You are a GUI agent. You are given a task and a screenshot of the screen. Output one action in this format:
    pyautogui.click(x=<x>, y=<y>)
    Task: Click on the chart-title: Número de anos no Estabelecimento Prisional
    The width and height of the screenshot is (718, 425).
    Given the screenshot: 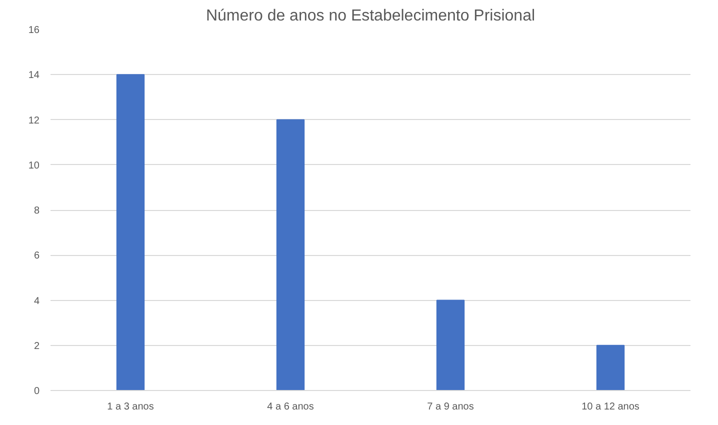 What is the action you would take?
    pyautogui.click(x=371, y=16)
    